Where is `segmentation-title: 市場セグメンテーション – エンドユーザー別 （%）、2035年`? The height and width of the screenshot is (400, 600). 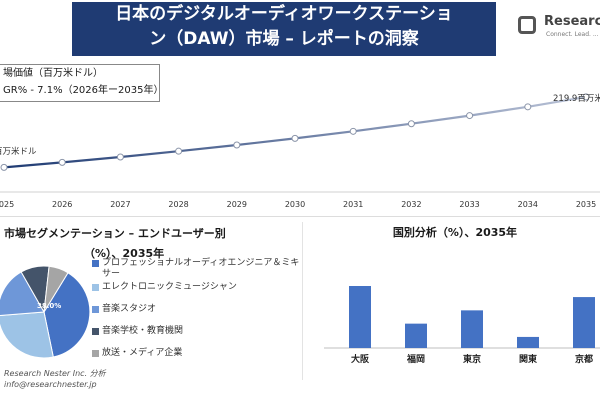
segmentation-title: 市場セグメンテーション – エンドユーザー別 （%）、2035年 is located at coordinates (149, 244).